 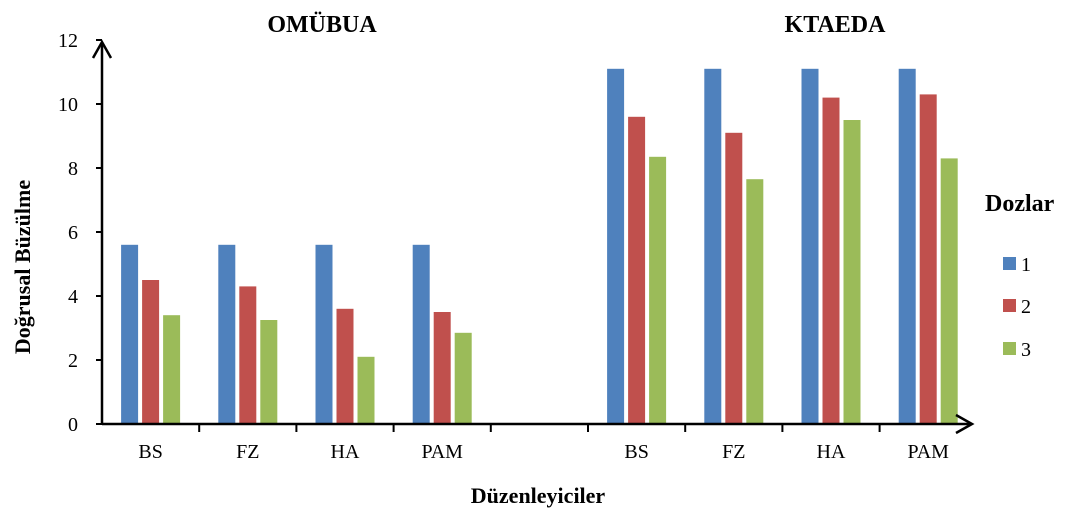 What do you see at coordinates (73, 297) in the screenshot?
I see `y-tick-label: 4` at bounding box center [73, 297].